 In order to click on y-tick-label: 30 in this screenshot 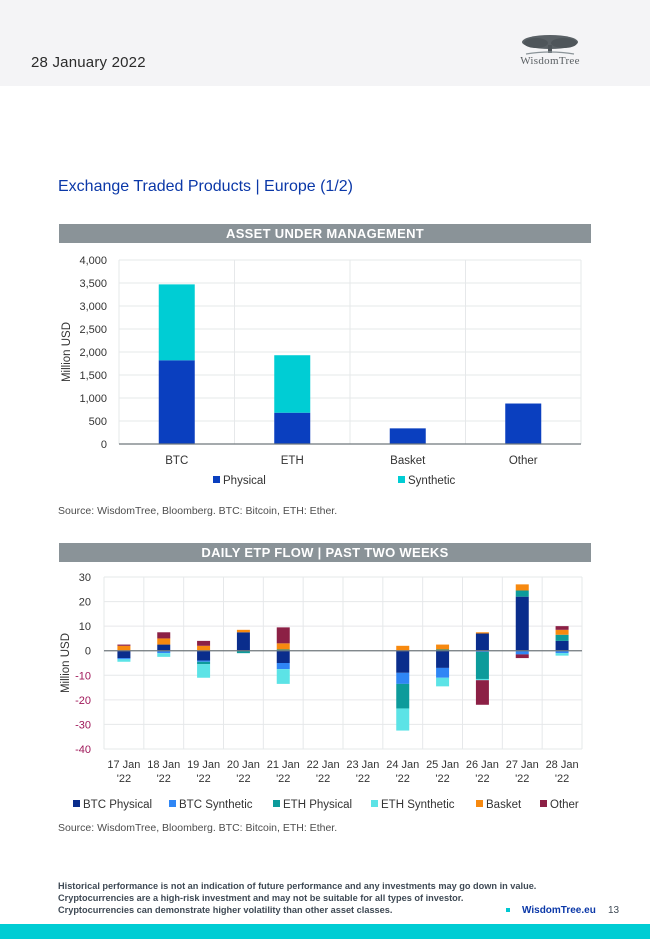, I will do `click(85, 578)`.